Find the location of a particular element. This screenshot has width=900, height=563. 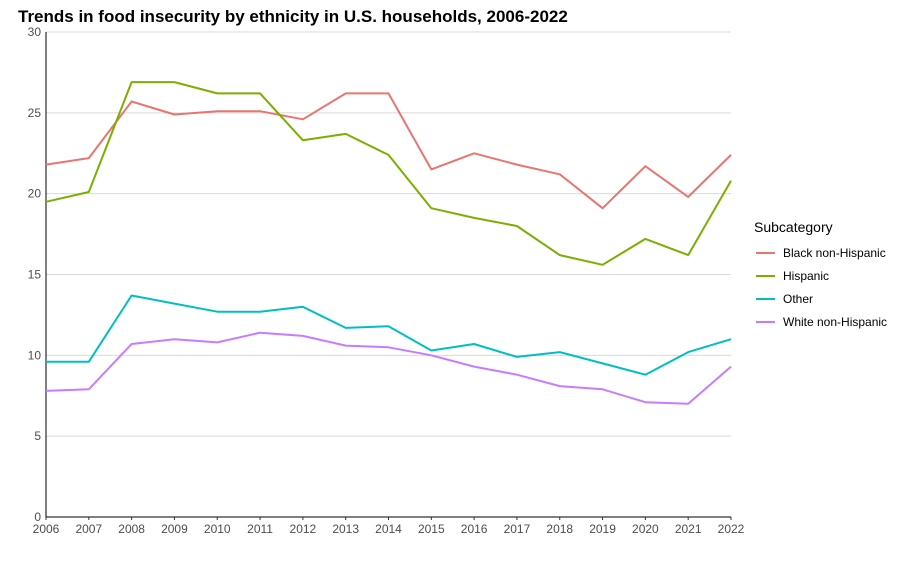

legend-label-2: Other is located at coordinates (798, 299).